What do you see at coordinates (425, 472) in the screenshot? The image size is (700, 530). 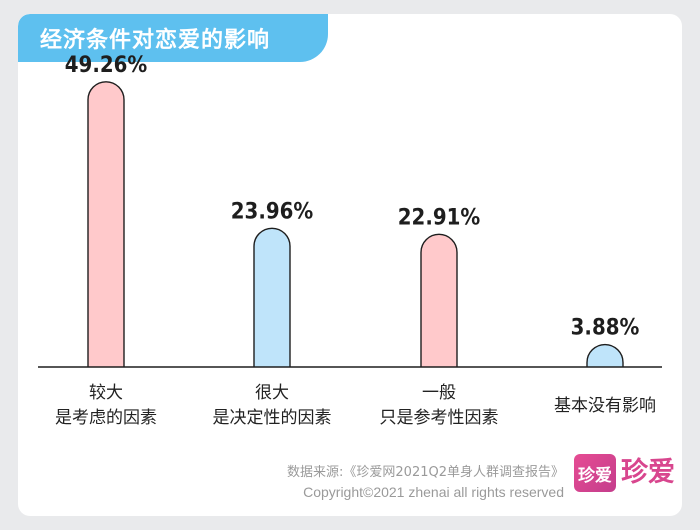 I see `data-source-note: 数据来源:《珍爱网2021Q2单身人群调查报告》` at bounding box center [425, 472].